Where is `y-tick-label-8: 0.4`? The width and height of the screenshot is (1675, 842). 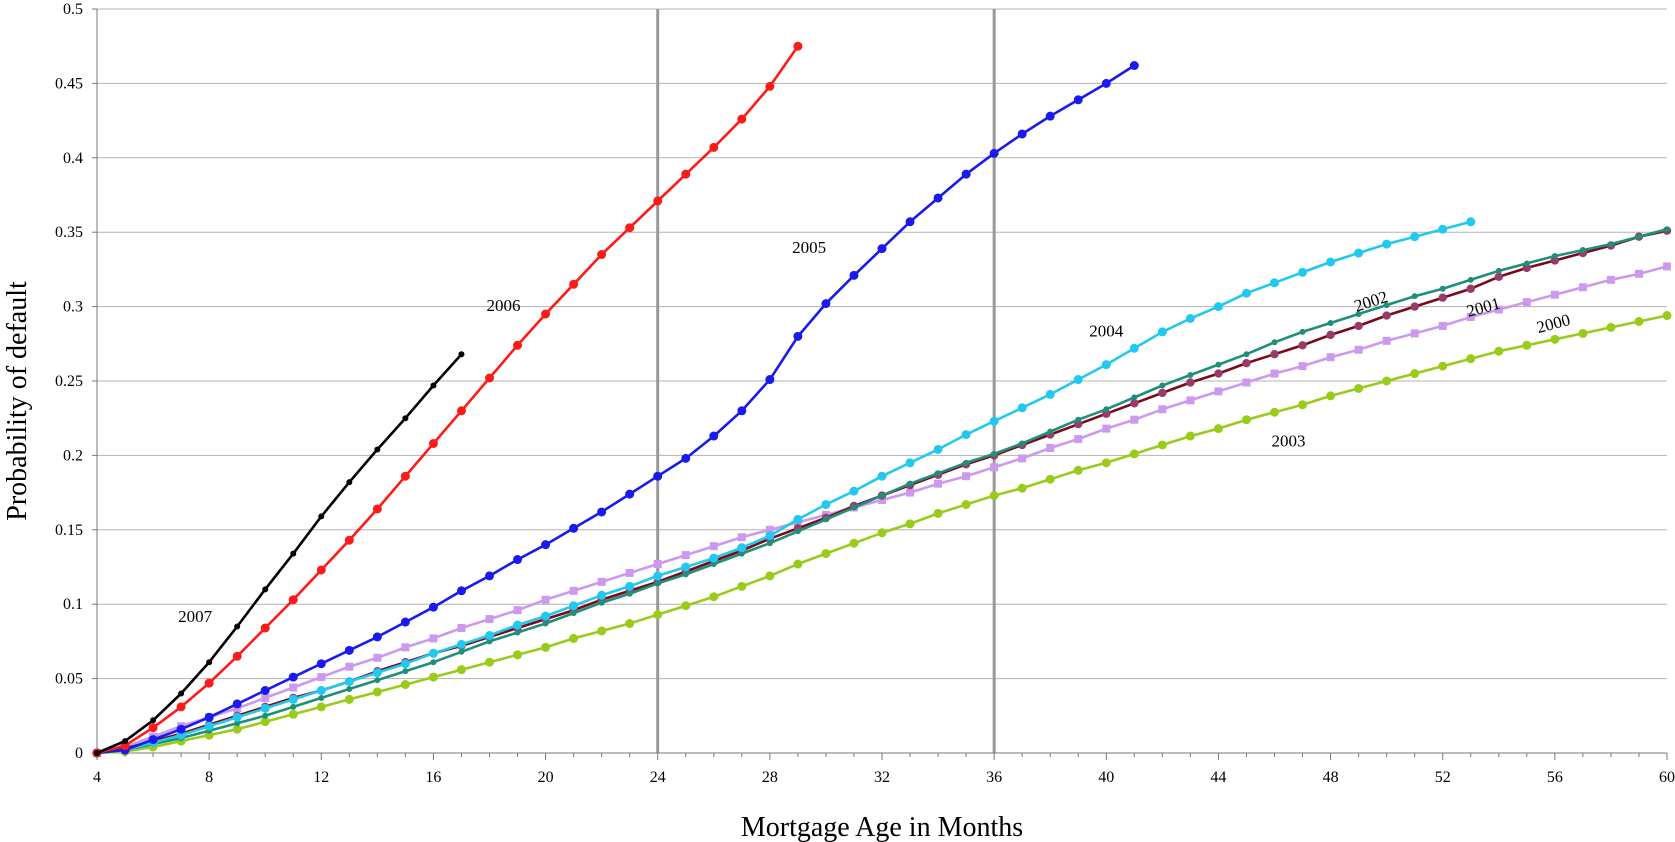 y-tick-label-8: 0.4 is located at coordinates (73, 158).